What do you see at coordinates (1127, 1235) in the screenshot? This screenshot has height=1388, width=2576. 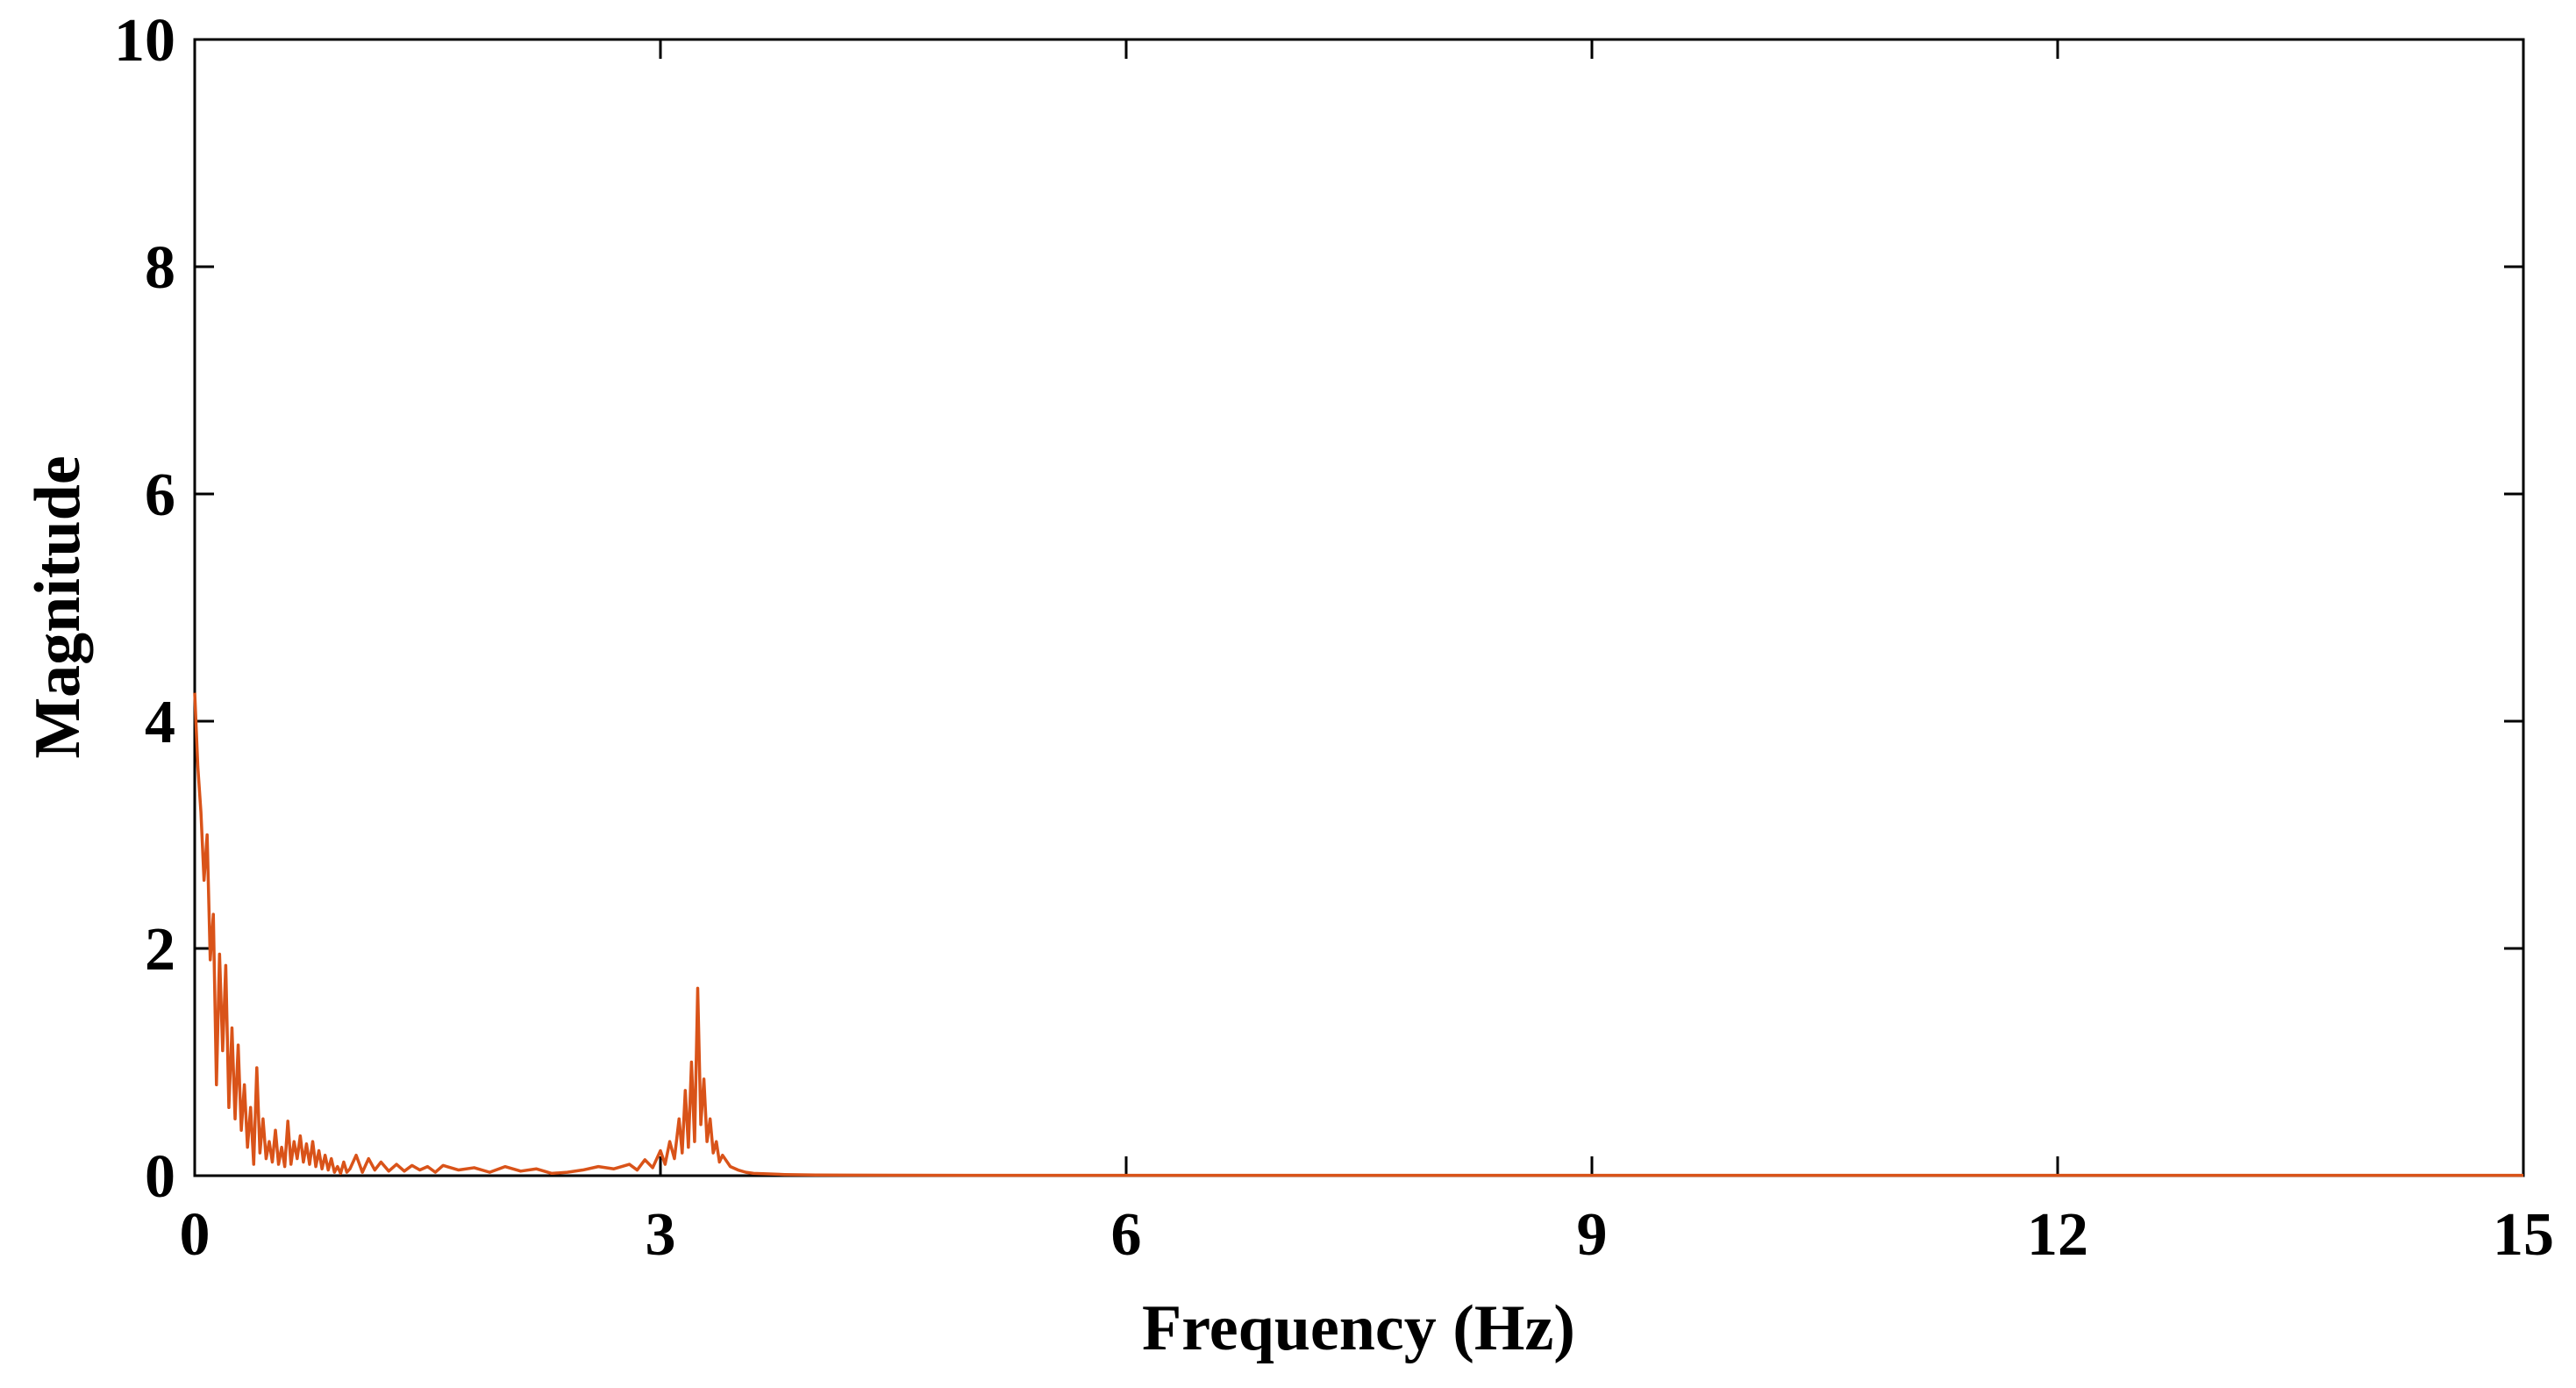 I see `x-tick-label: 6` at bounding box center [1127, 1235].